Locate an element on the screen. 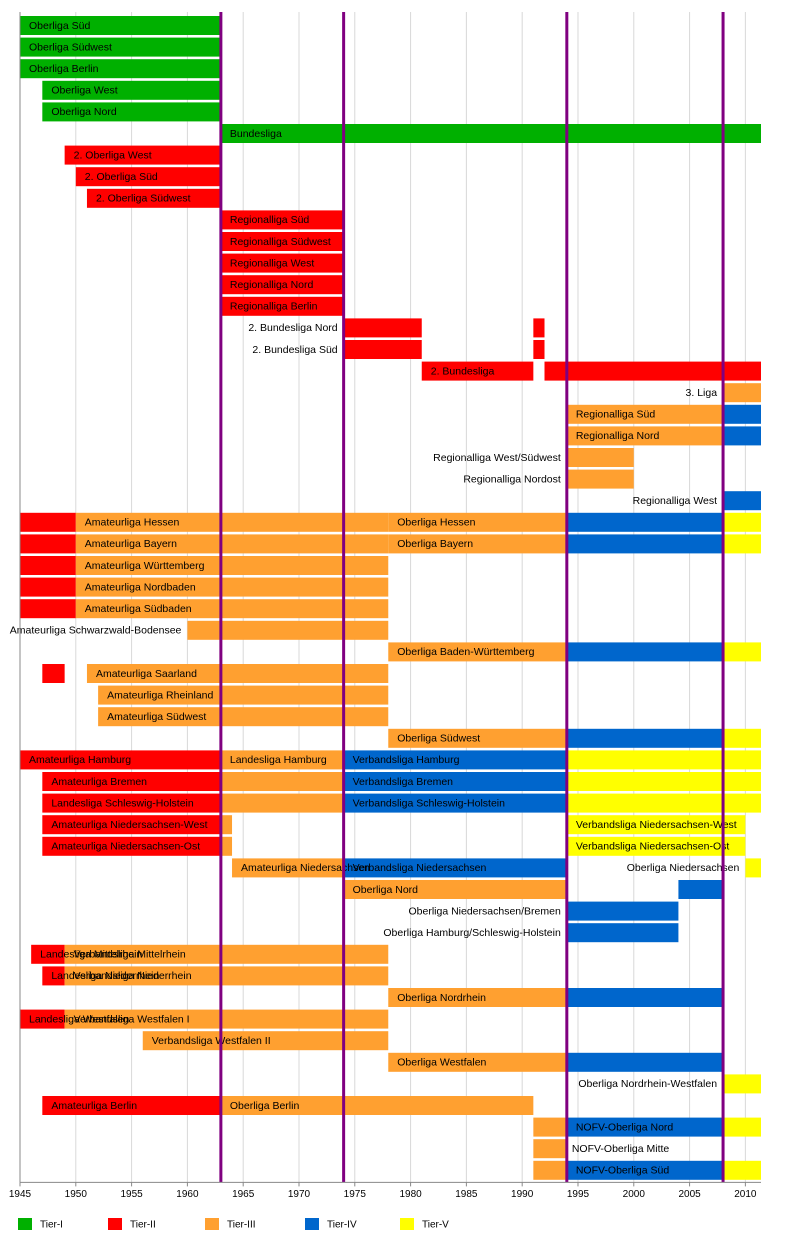 This screenshot has width=800, height=1241. segment-label: Oberliga Baden-Württemberg is located at coordinates (465, 652).